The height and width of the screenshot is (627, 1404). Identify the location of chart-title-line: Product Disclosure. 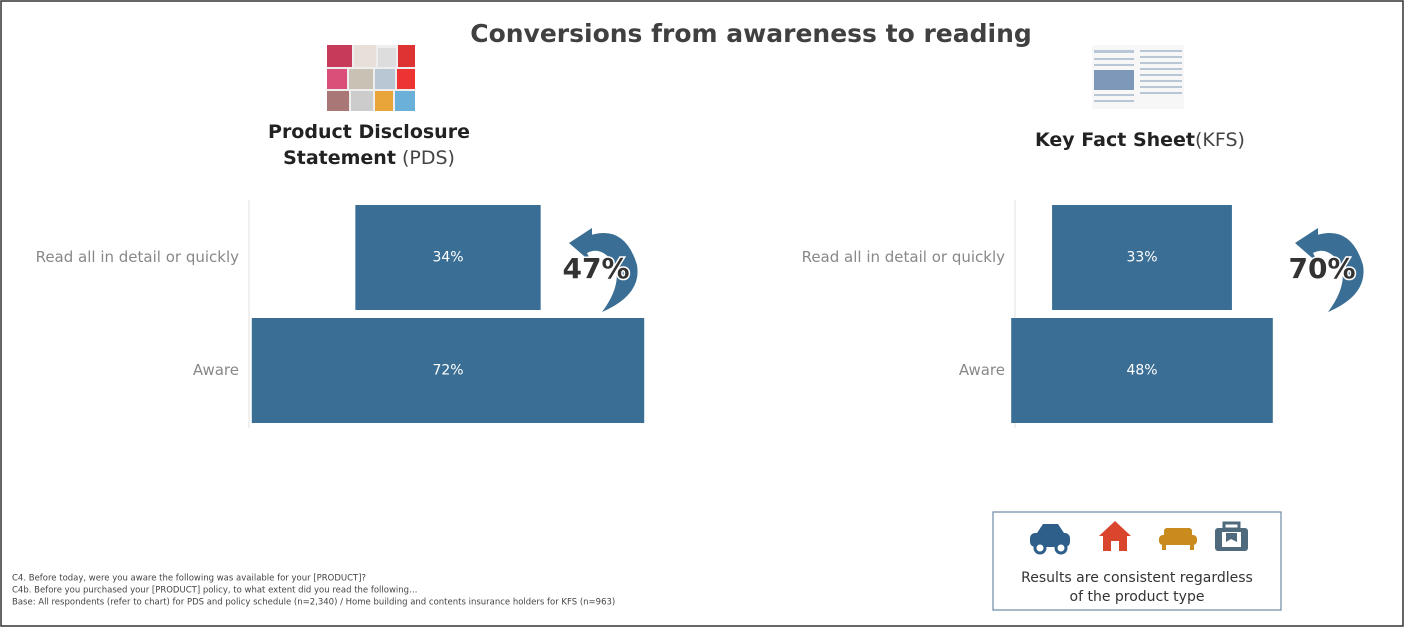
(369, 132).